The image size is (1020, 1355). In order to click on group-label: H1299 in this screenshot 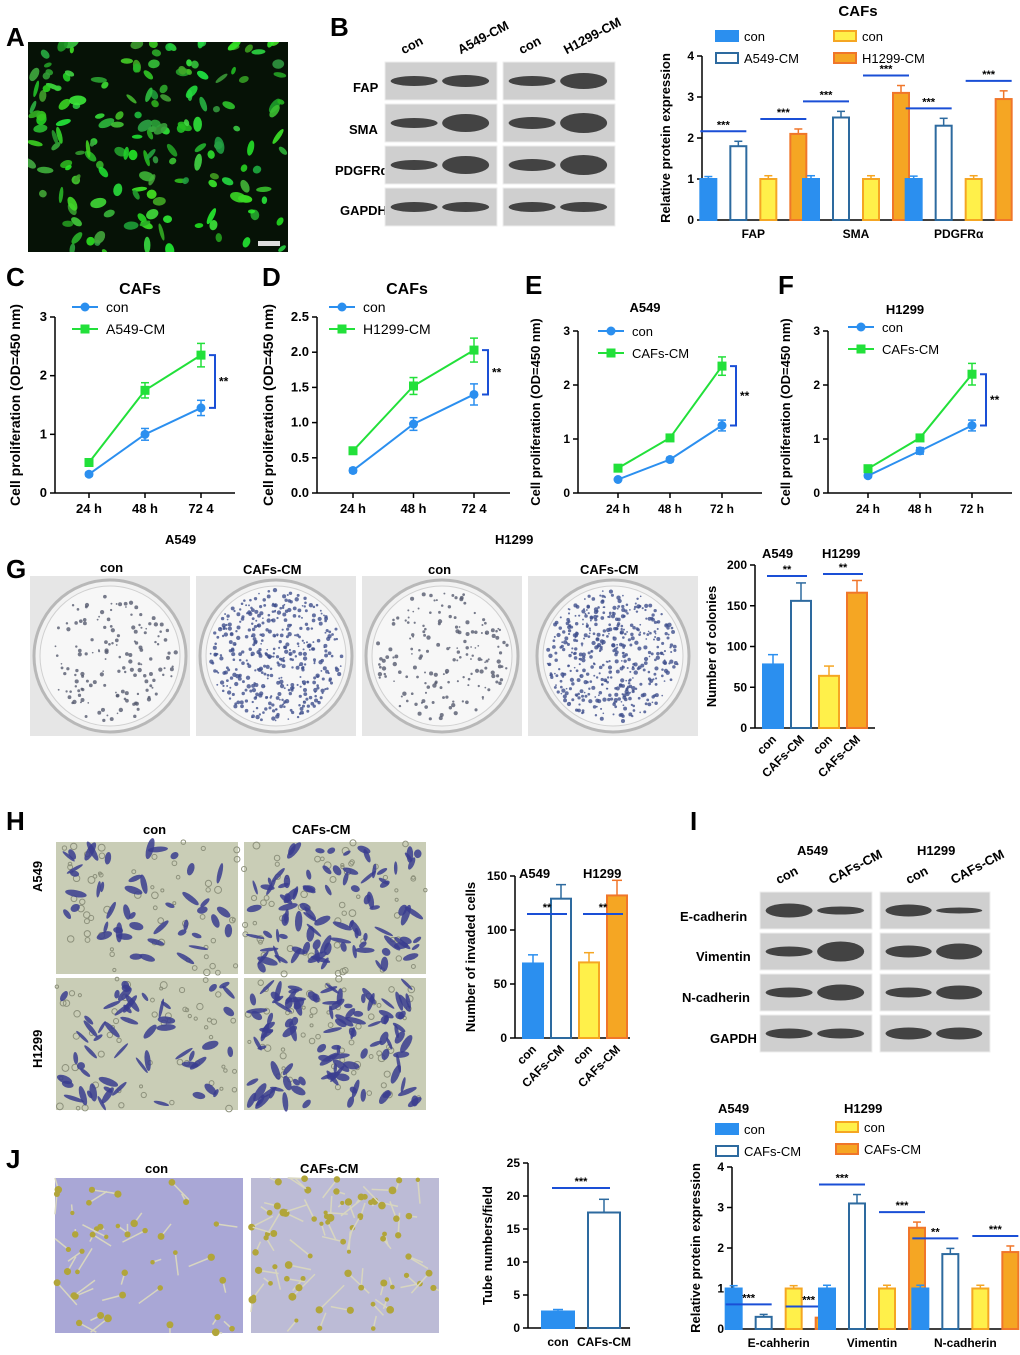, I will do `click(841, 553)`.